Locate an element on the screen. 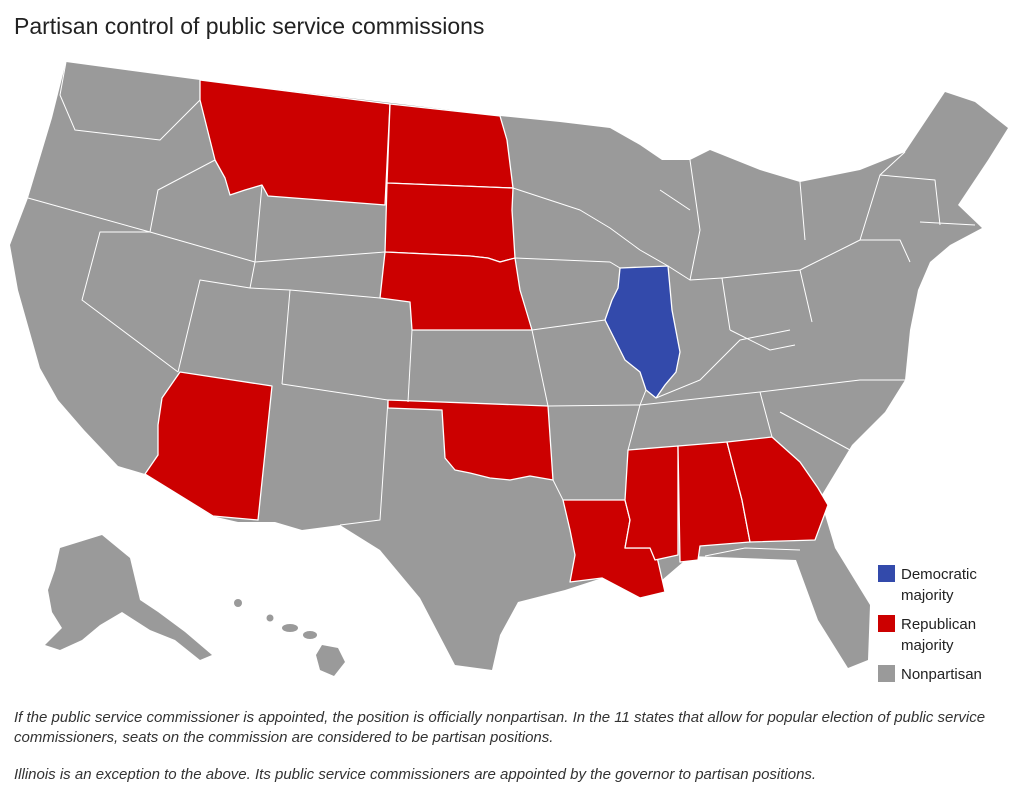 This screenshot has width=1024, height=802. state-nebraska is located at coordinates (456, 291).